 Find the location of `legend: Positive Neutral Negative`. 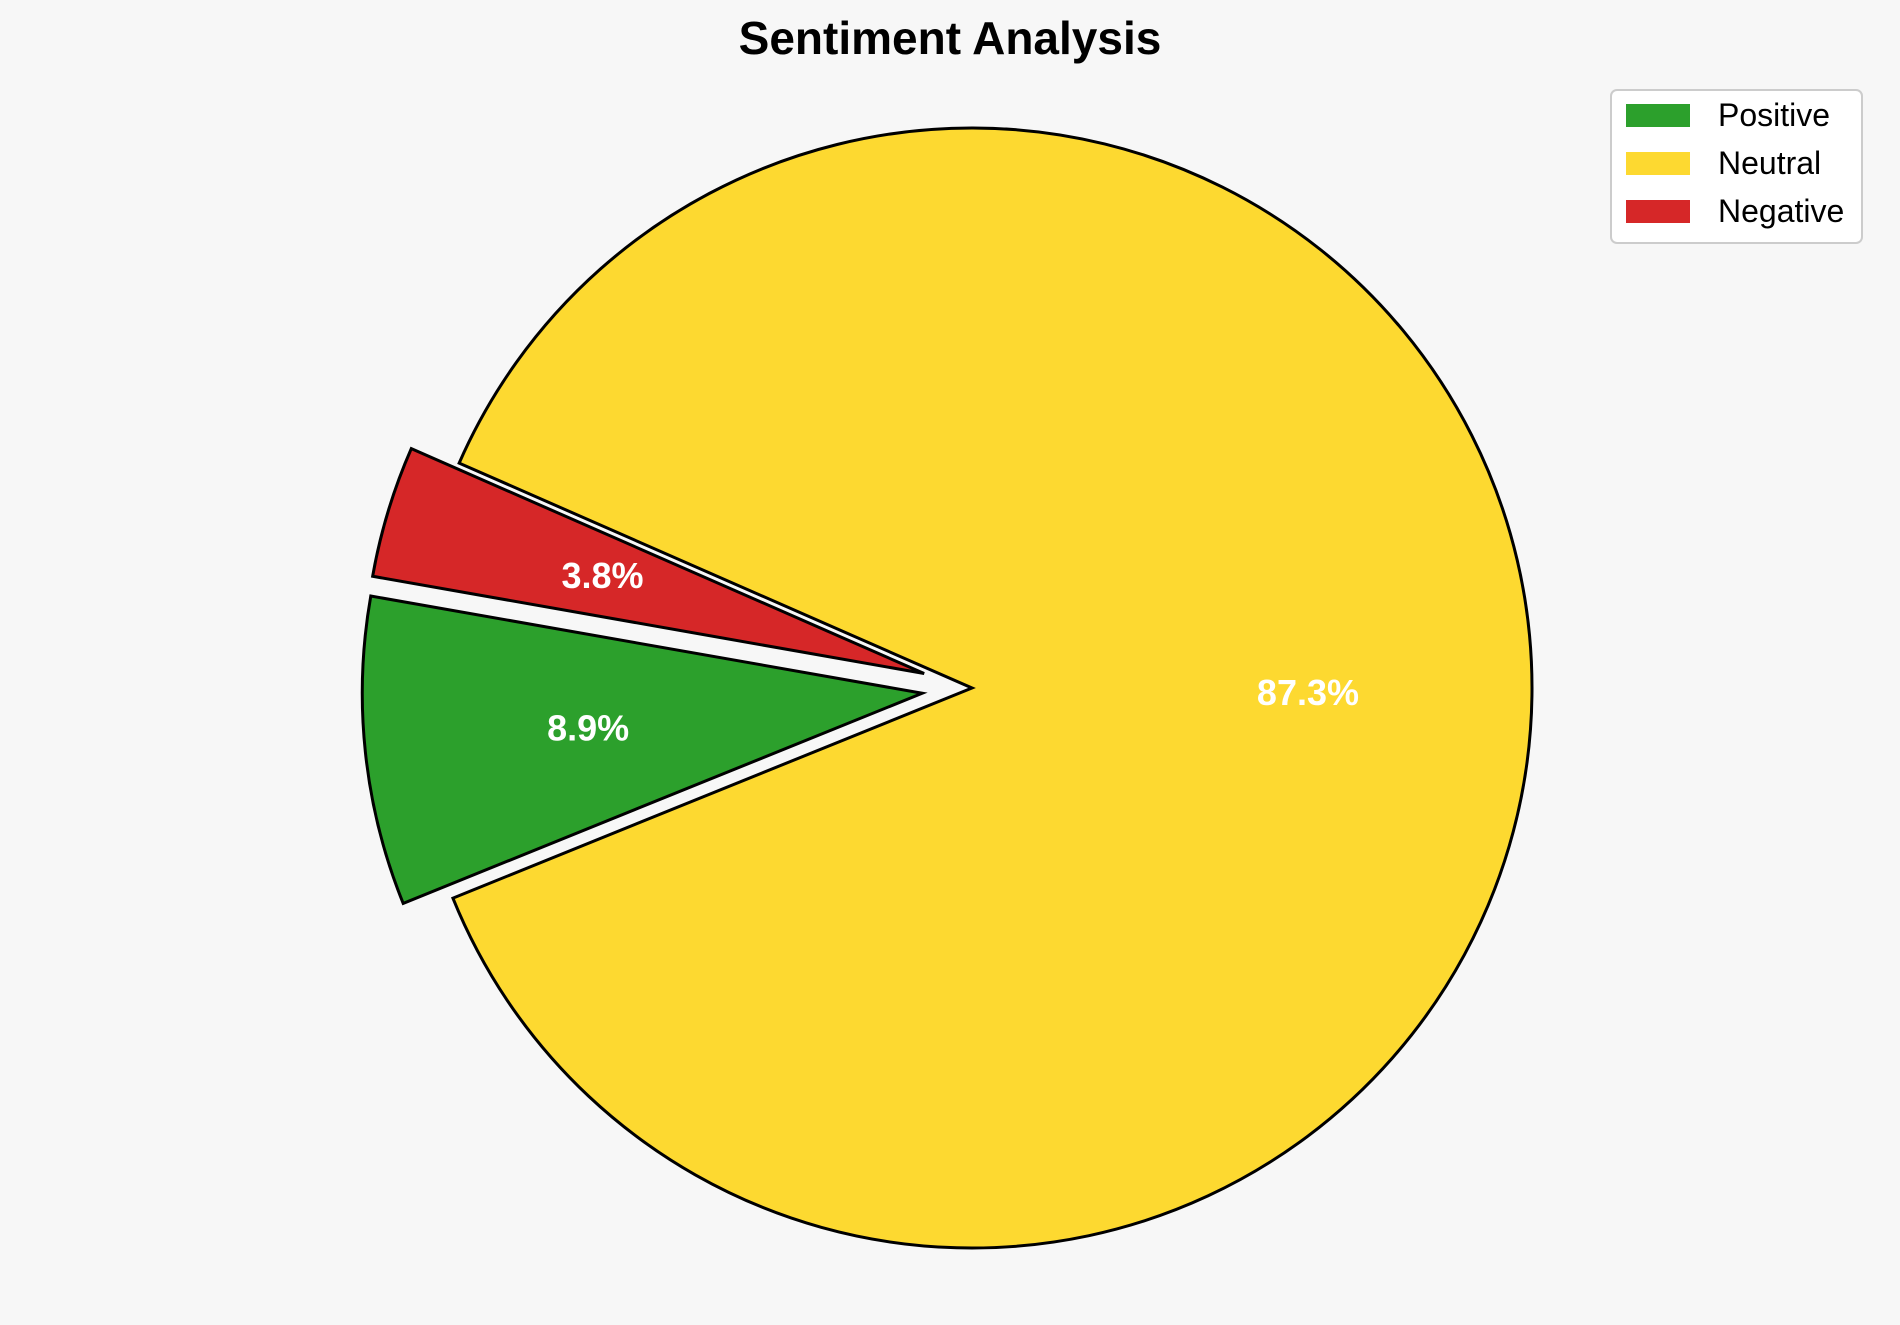

legend: Positive Neutral Negative is located at coordinates (1736, 166).